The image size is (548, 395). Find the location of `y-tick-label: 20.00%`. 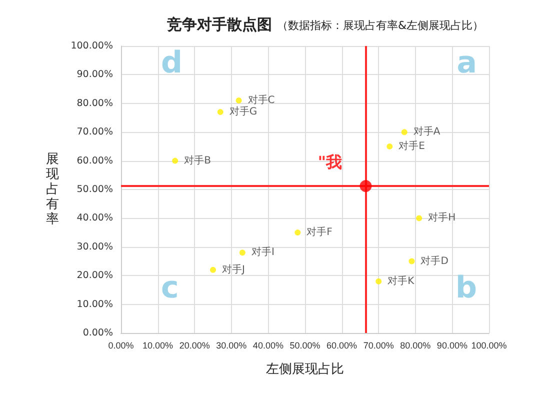

y-tick-label: 20.00% is located at coordinates (94, 276).